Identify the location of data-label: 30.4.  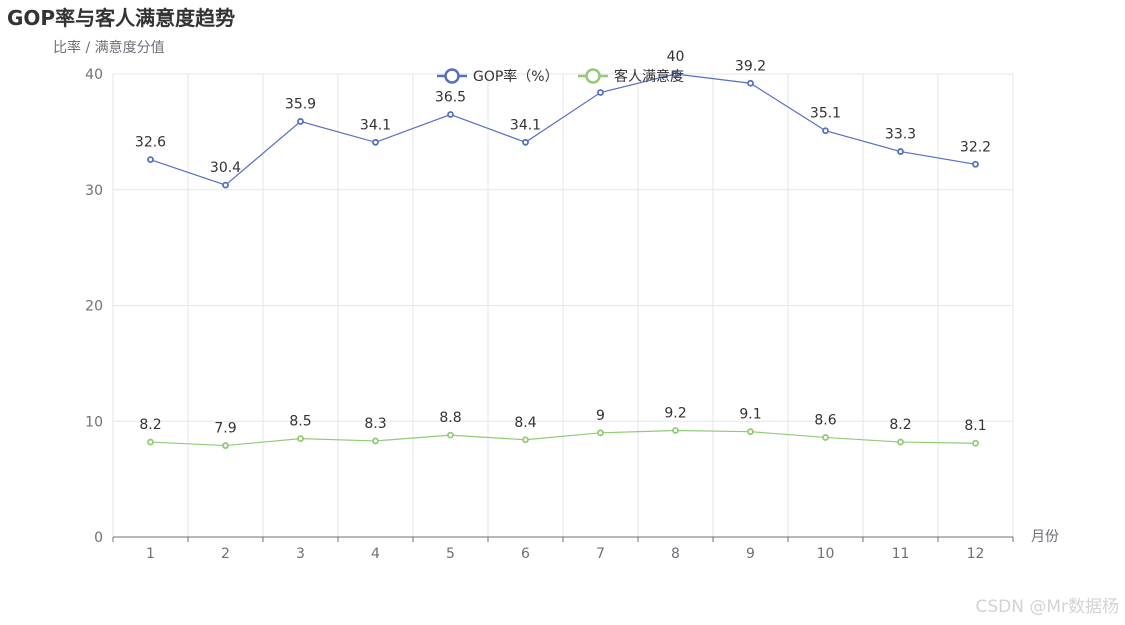
(225, 168).